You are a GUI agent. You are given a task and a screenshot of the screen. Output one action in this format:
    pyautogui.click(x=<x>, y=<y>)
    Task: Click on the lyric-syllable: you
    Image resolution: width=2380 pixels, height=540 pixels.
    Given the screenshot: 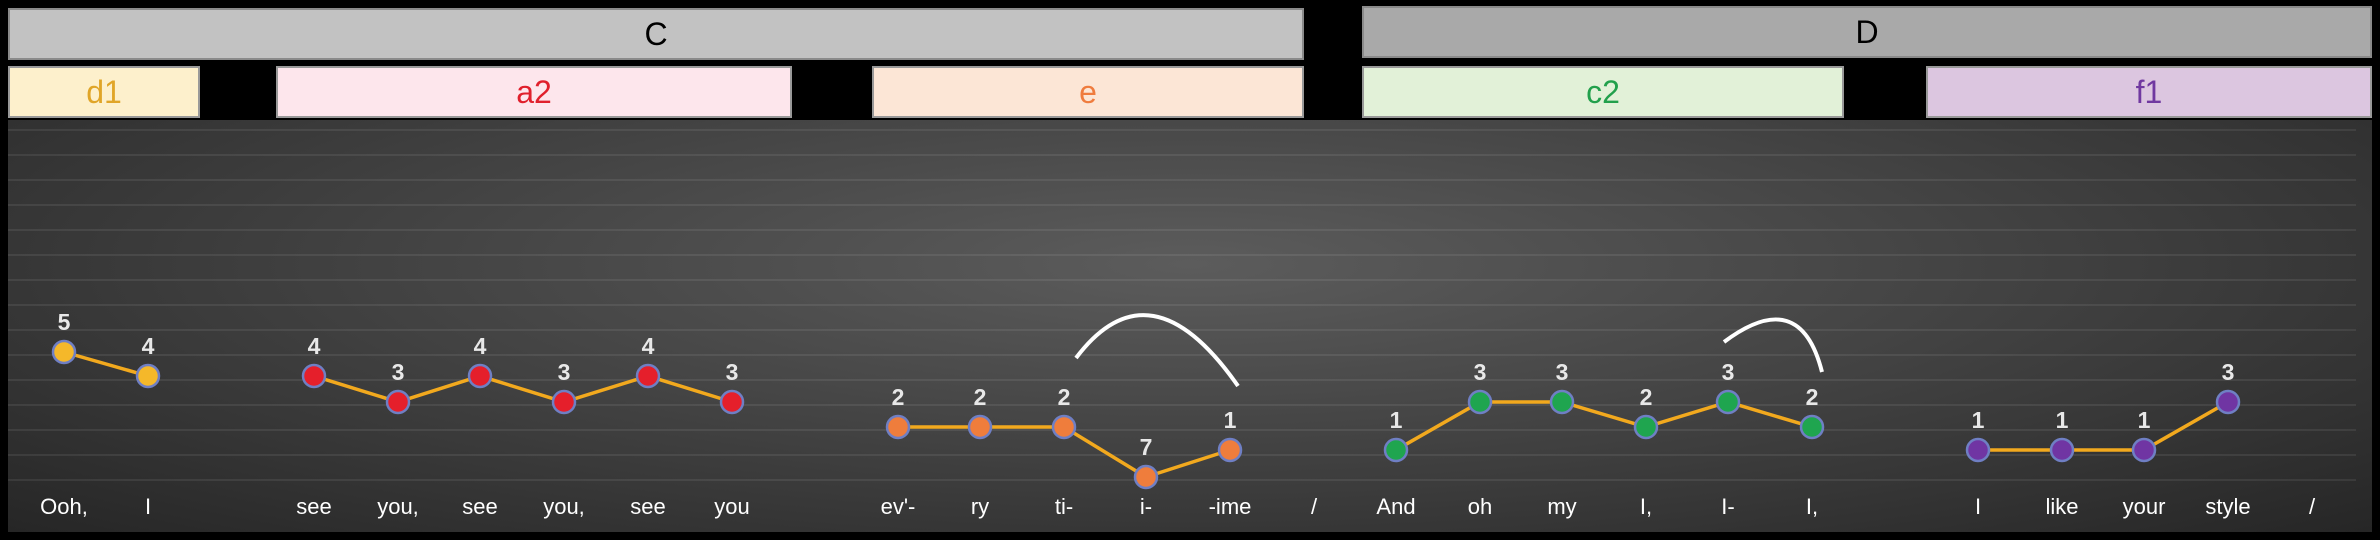 What is the action you would take?
    pyautogui.click(x=731, y=506)
    